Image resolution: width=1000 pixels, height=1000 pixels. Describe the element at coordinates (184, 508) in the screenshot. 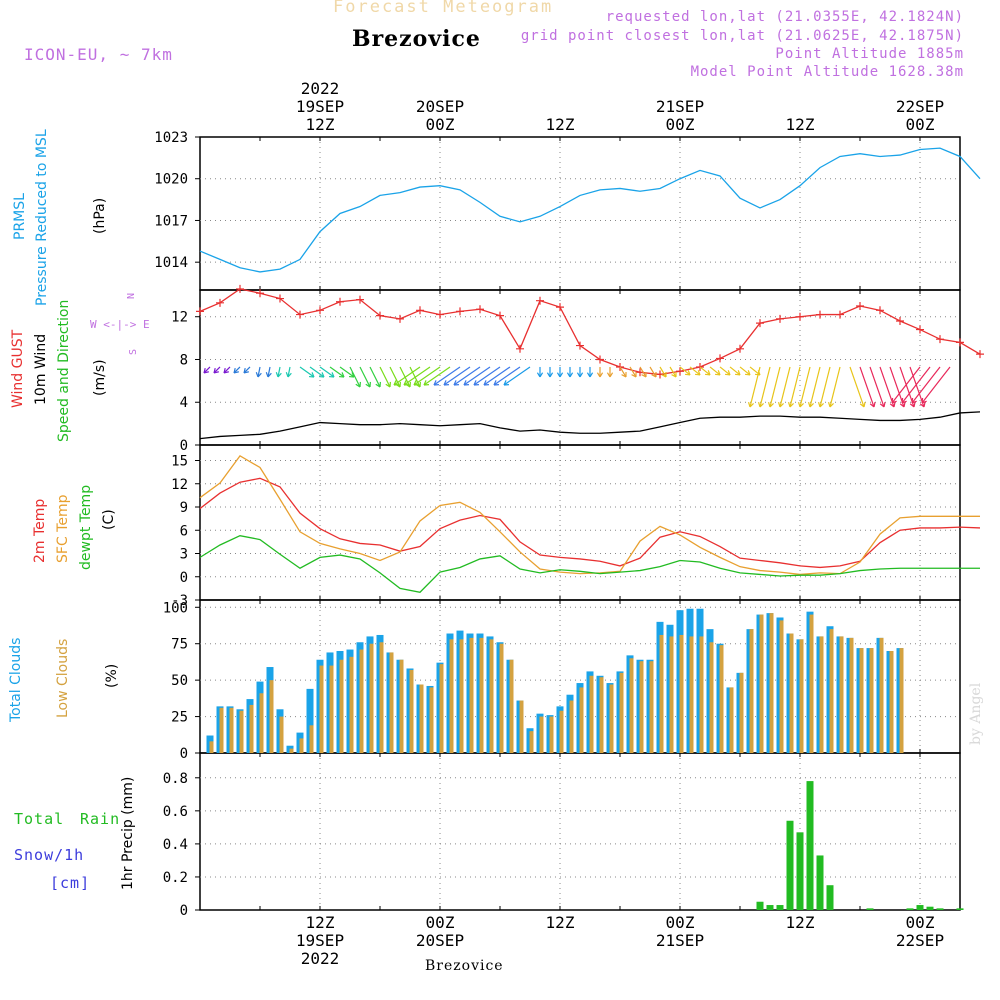

I see `y-tick-label: 9` at that location.